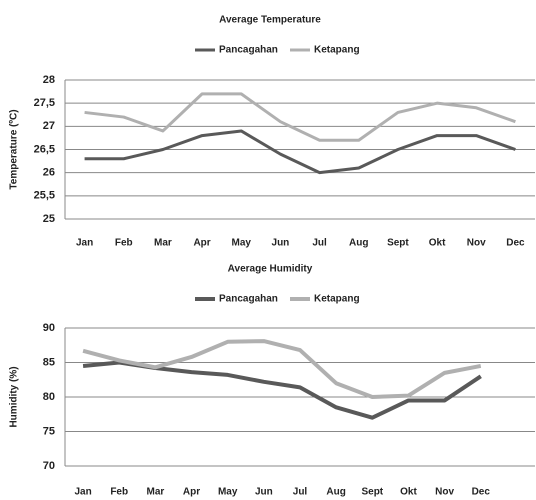  What do you see at coordinates (49, 80) in the screenshot?
I see `y-tick-label: 28` at bounding box center [49, 80].